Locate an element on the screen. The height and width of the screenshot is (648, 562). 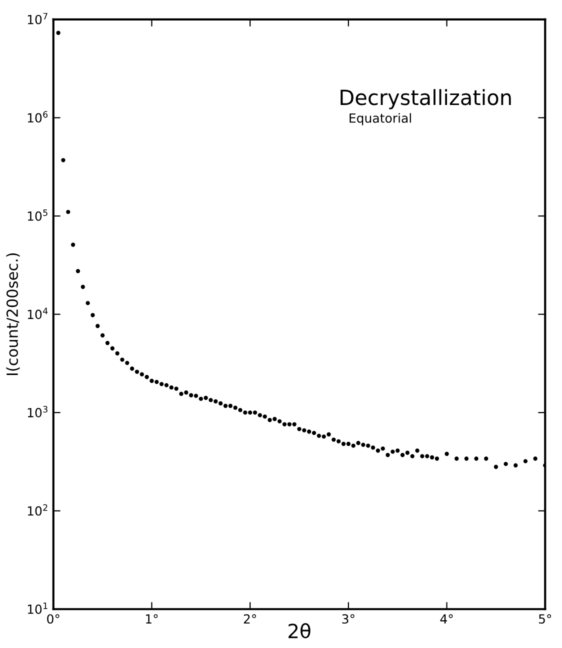
y-tick-label: 10$^{4}$ is located at coordinates (38, 314).